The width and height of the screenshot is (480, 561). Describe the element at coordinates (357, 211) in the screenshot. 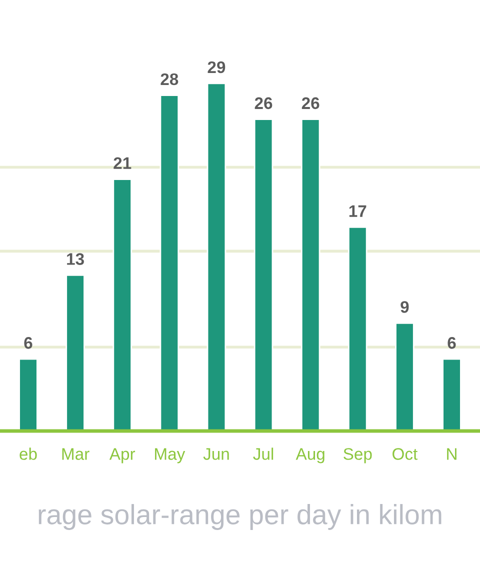

I see `data-label: 17` at that location.